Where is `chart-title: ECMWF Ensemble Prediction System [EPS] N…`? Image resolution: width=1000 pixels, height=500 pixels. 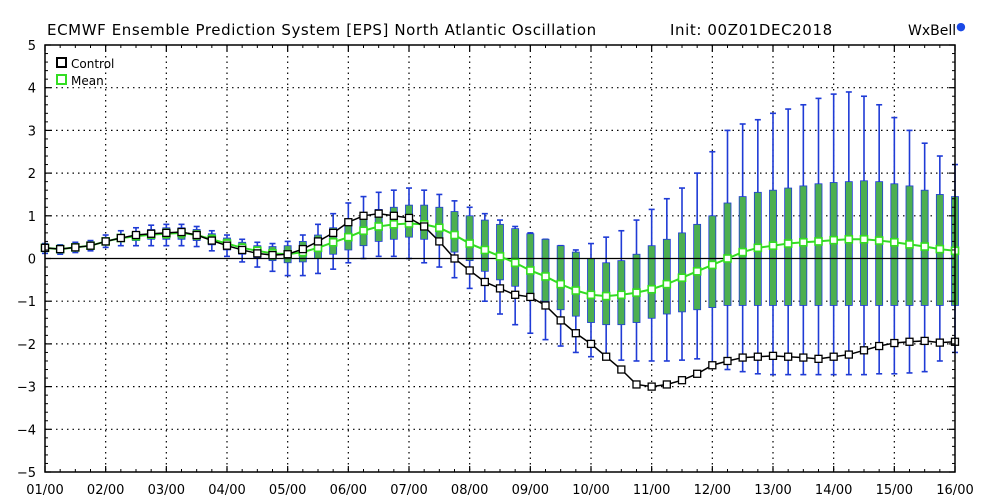
chart-title: ECMWF Ensemble Prediction System [EPS] N… is located at coordinates (322, 30).